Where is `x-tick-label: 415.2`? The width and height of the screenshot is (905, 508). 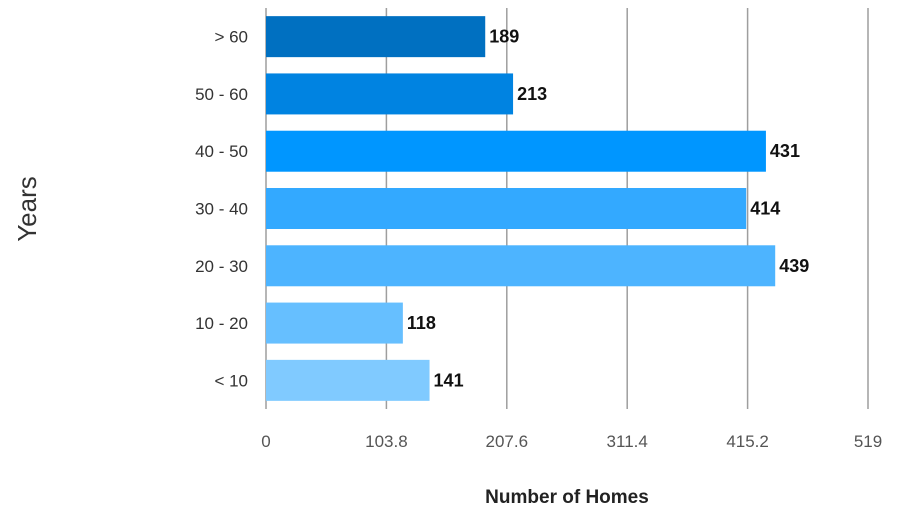 x-tick-label: 415.2 is located at coordinates (747, 441).